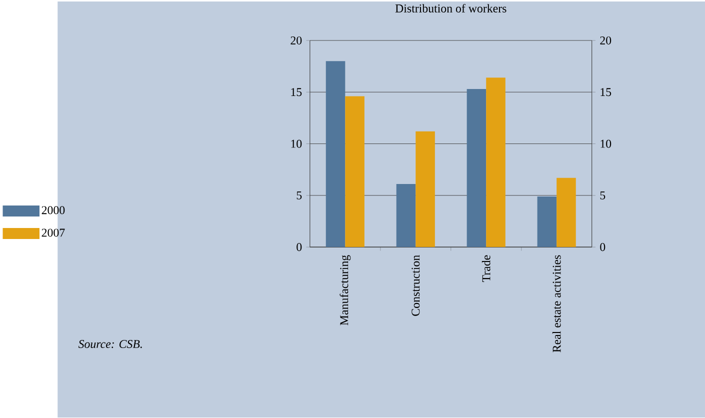 This screenshot has width=705, height=418. Describe the element at coordinates (296, 40) in the screenshot. I see `y2-tick-label: 20` at that location.